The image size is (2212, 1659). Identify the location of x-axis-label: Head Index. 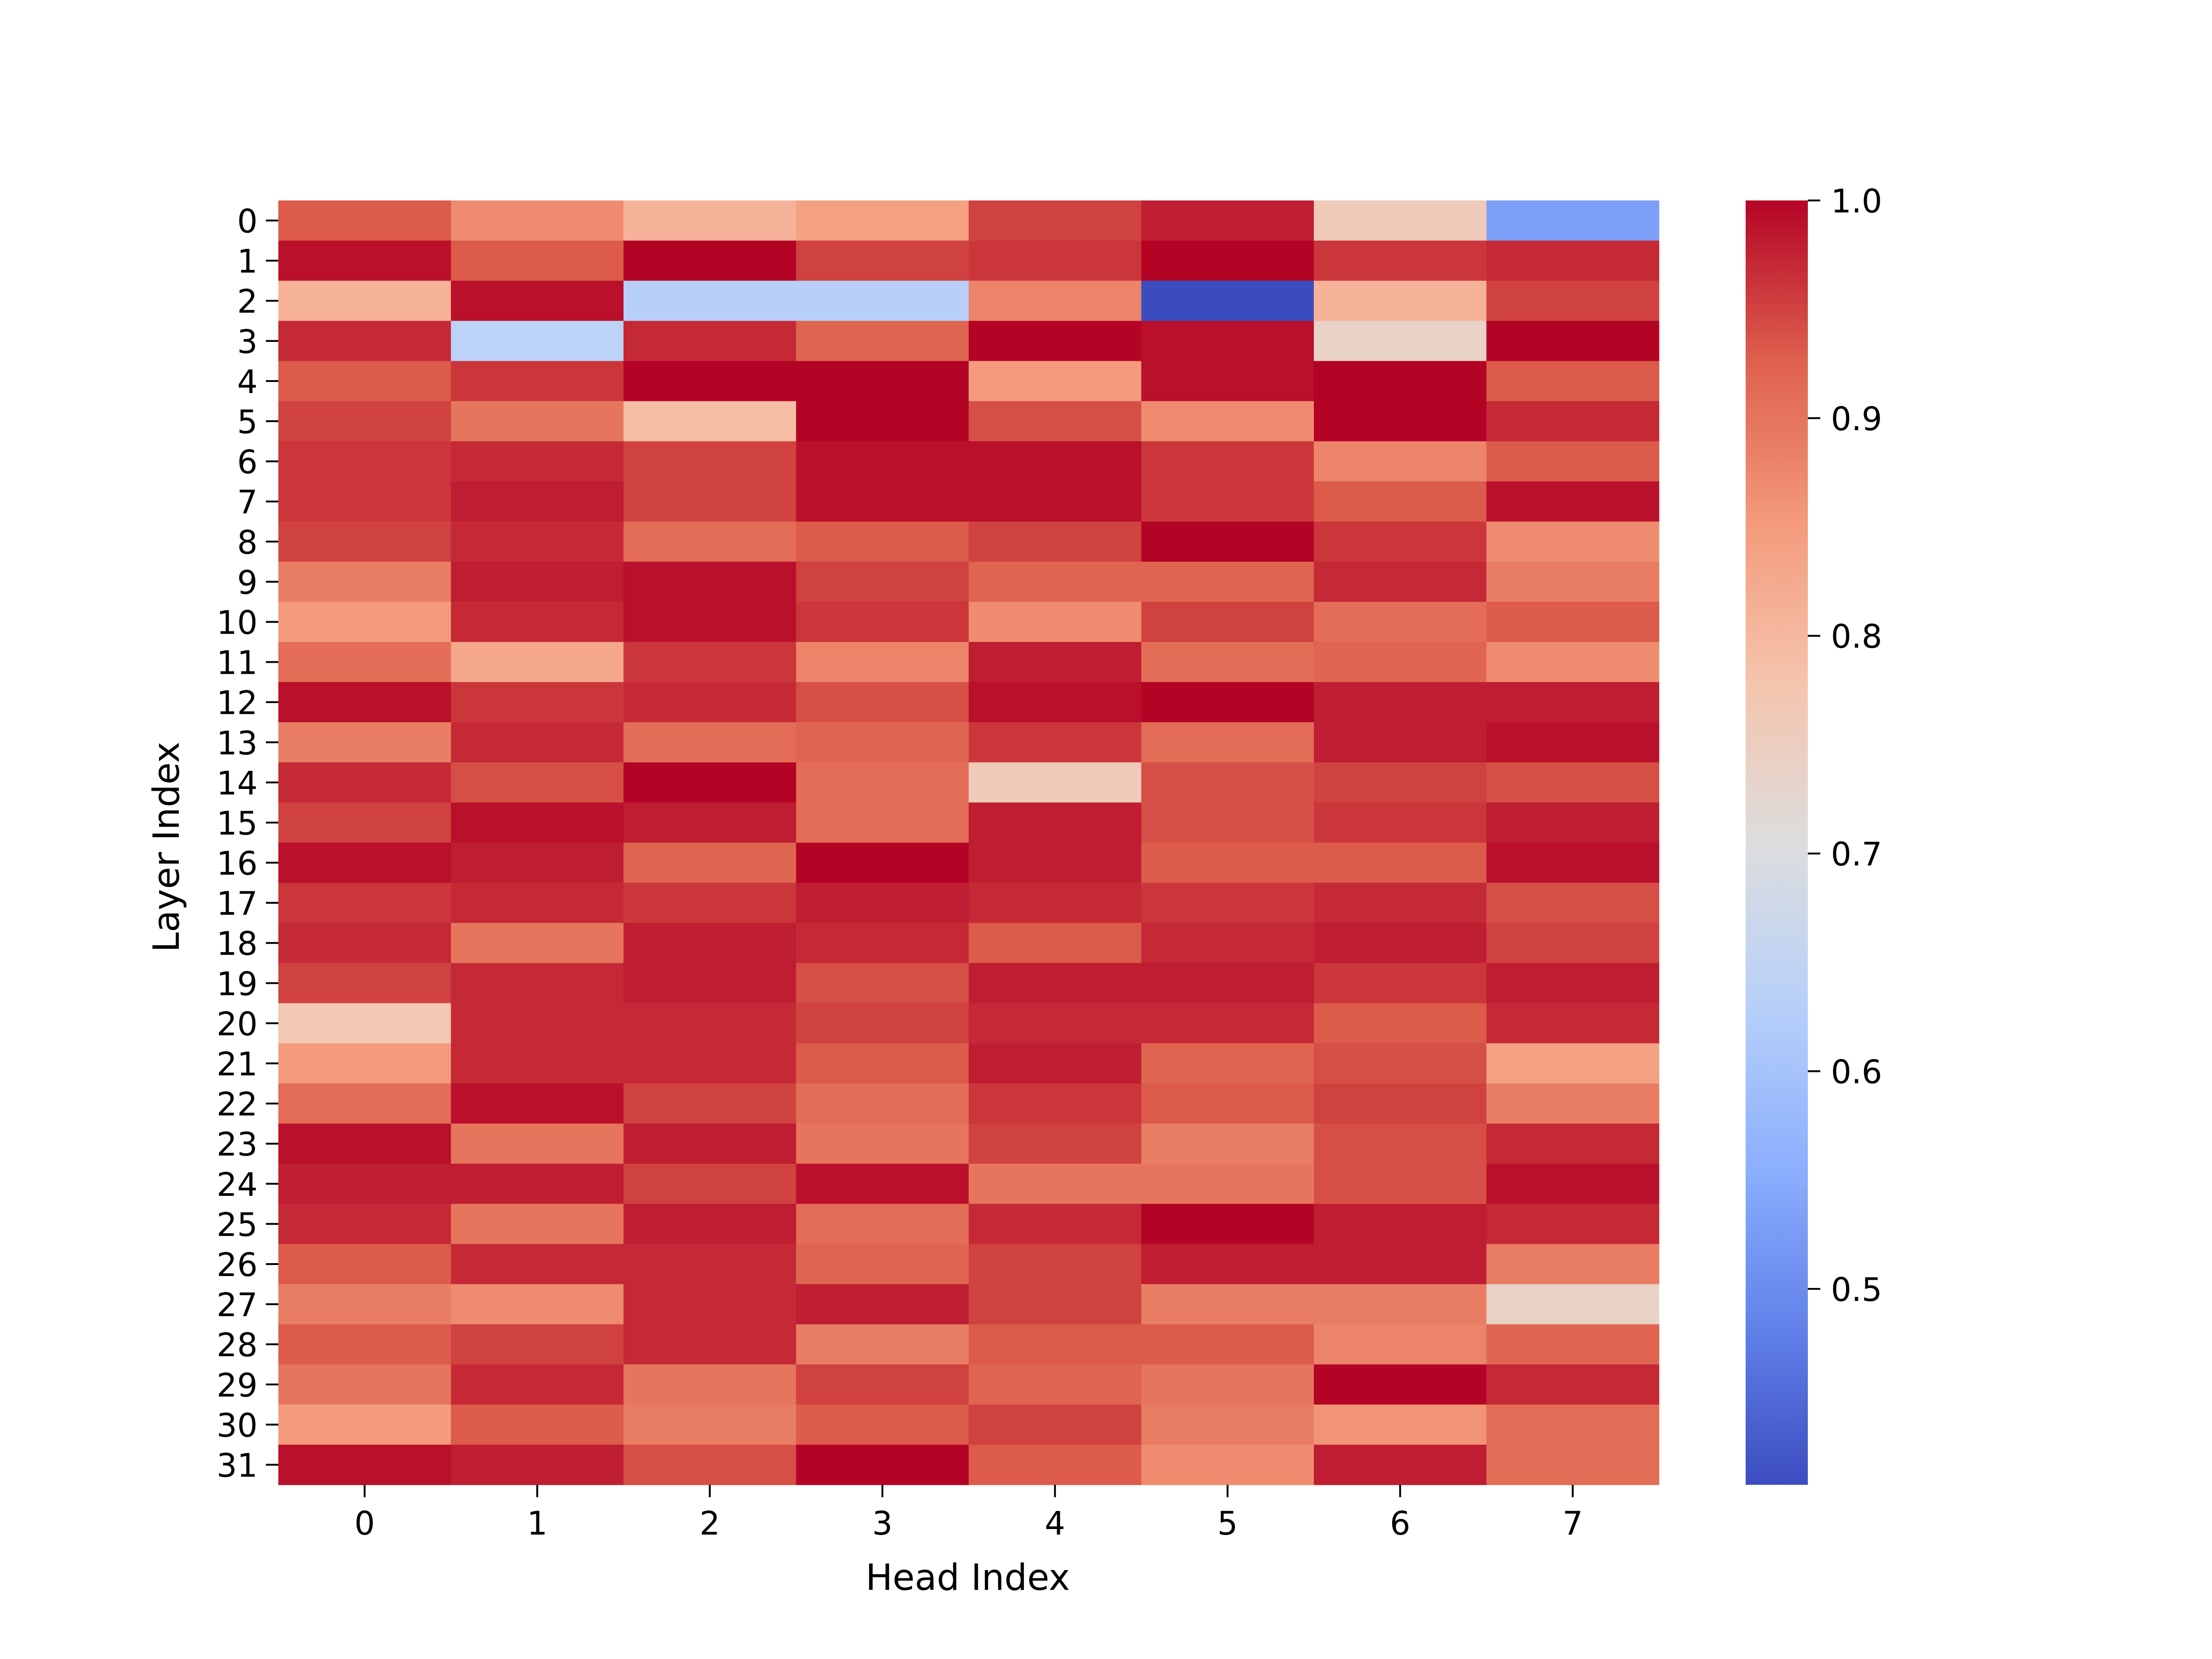
(967, 1578).